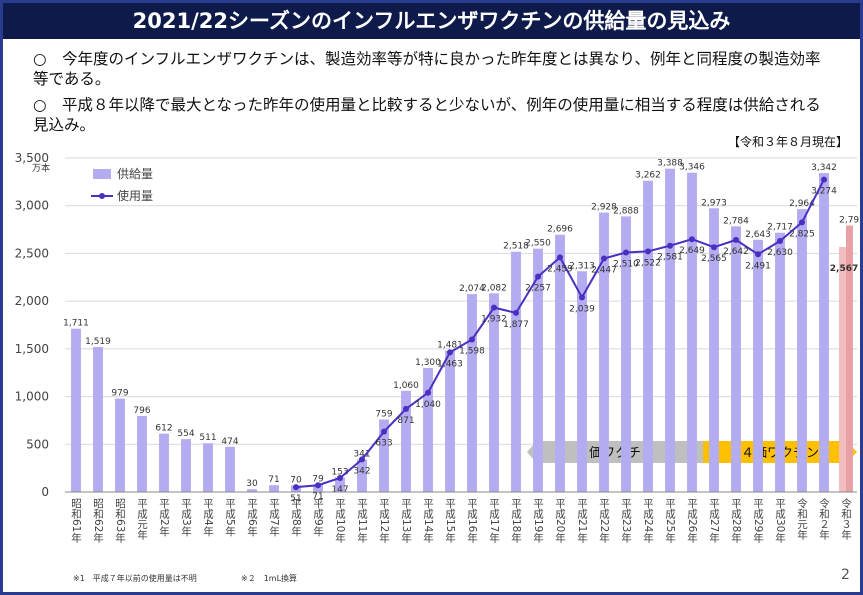 The height and width of the screenshot is (595, 863). What do you see at coordinates (472, 352) in the screenshot?
I see `usage-label: 1,598` at bounding box center [472, 352].